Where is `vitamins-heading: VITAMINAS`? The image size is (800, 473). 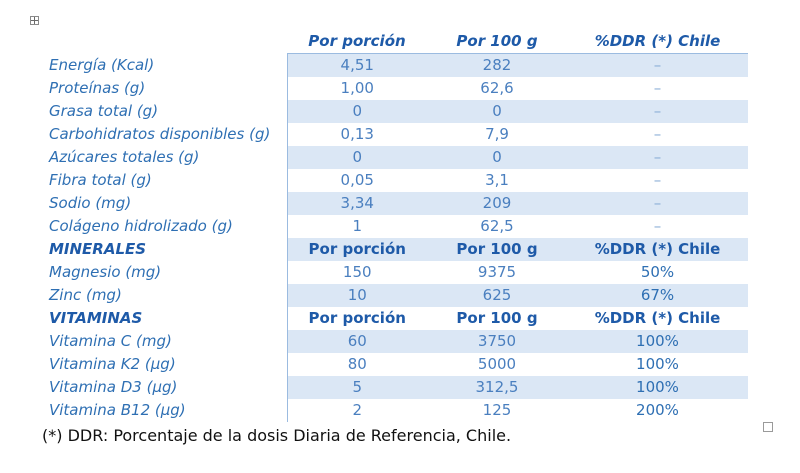
vitamins-heading: VITAMINAS is located at coordinates (96, 318).